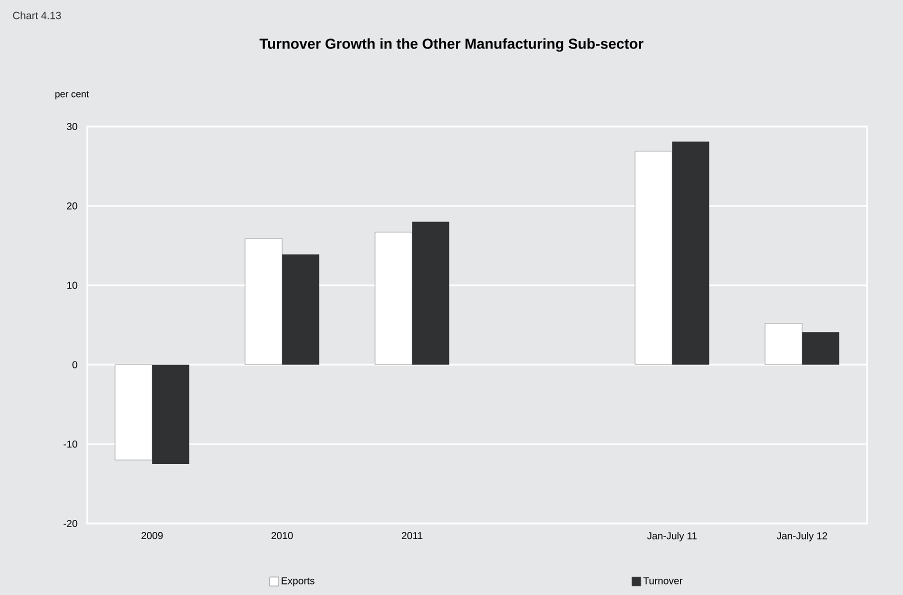 The image size is (903, 595). Describe the element at coordinates (72, 285) in the screenshot. I see `y-tick-label: 10` at that location.